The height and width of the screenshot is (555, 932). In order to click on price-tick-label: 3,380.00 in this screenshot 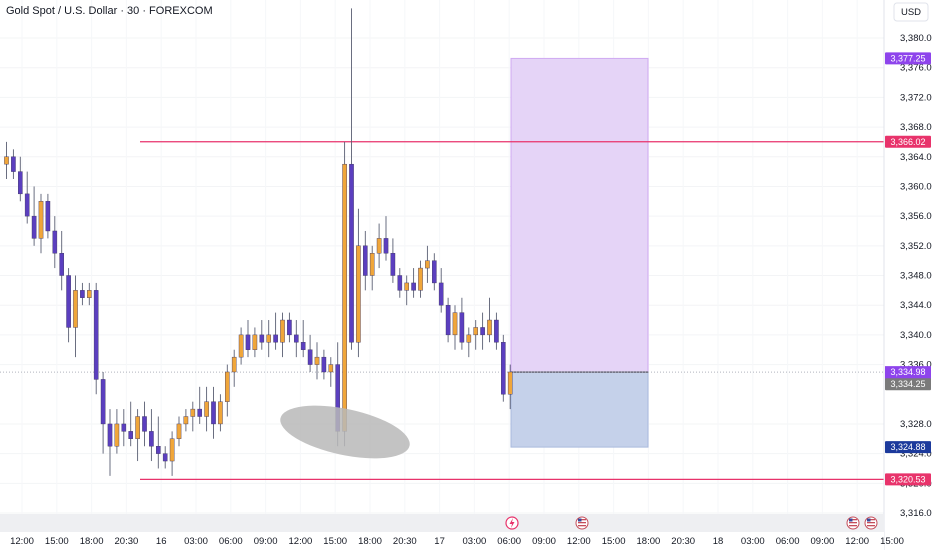, I will do `click(916, 38)`.